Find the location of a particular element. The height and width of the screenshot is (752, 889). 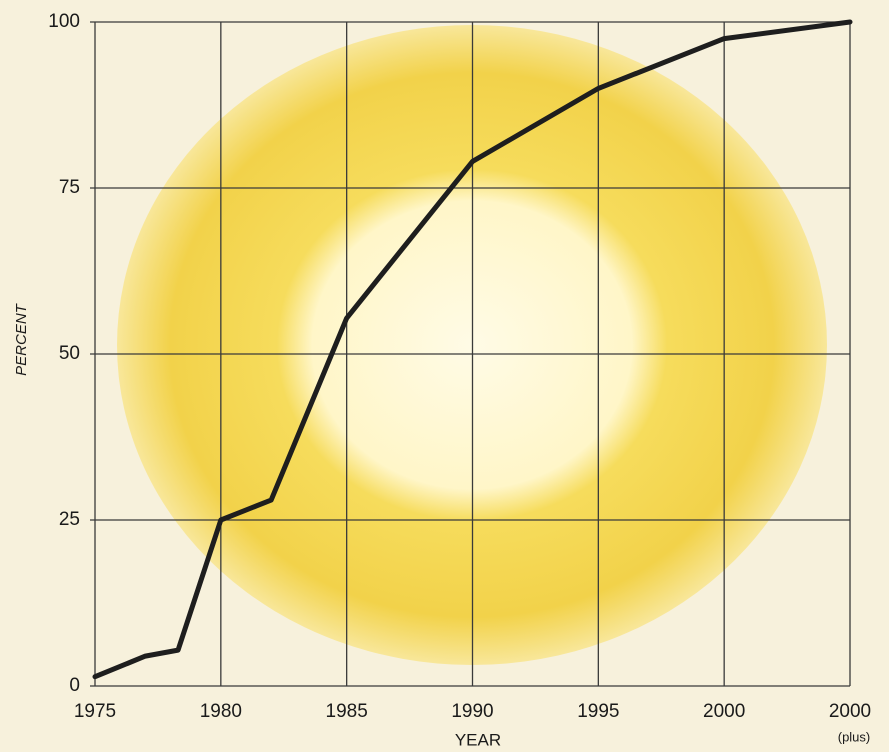

x-tick-label: 1990 is located at coordinates (472, 711).